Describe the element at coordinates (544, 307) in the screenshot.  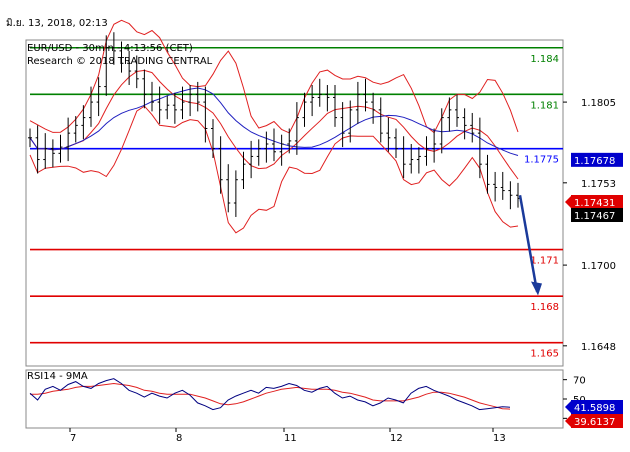
I see `level-label-4: 1.168` at that location.